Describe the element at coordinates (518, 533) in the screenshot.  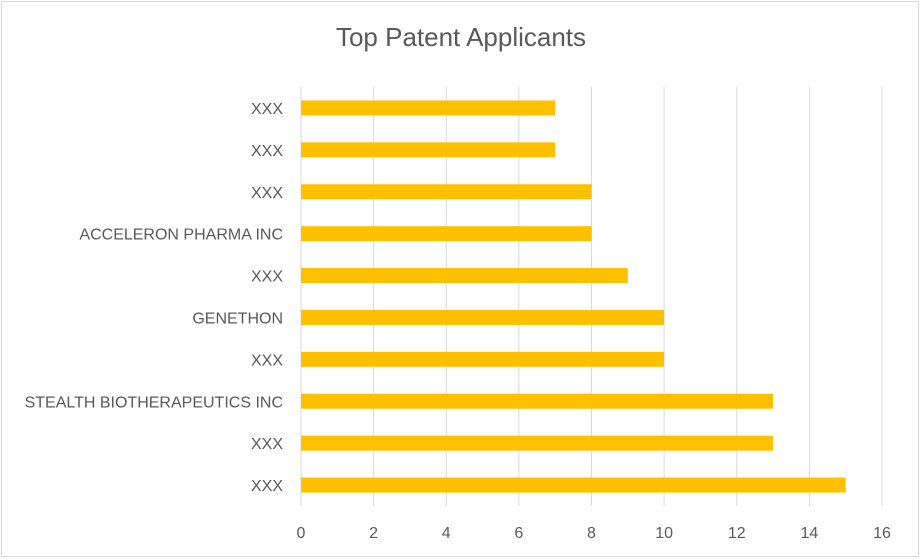
I see `x-tick-label: 6` at that location.